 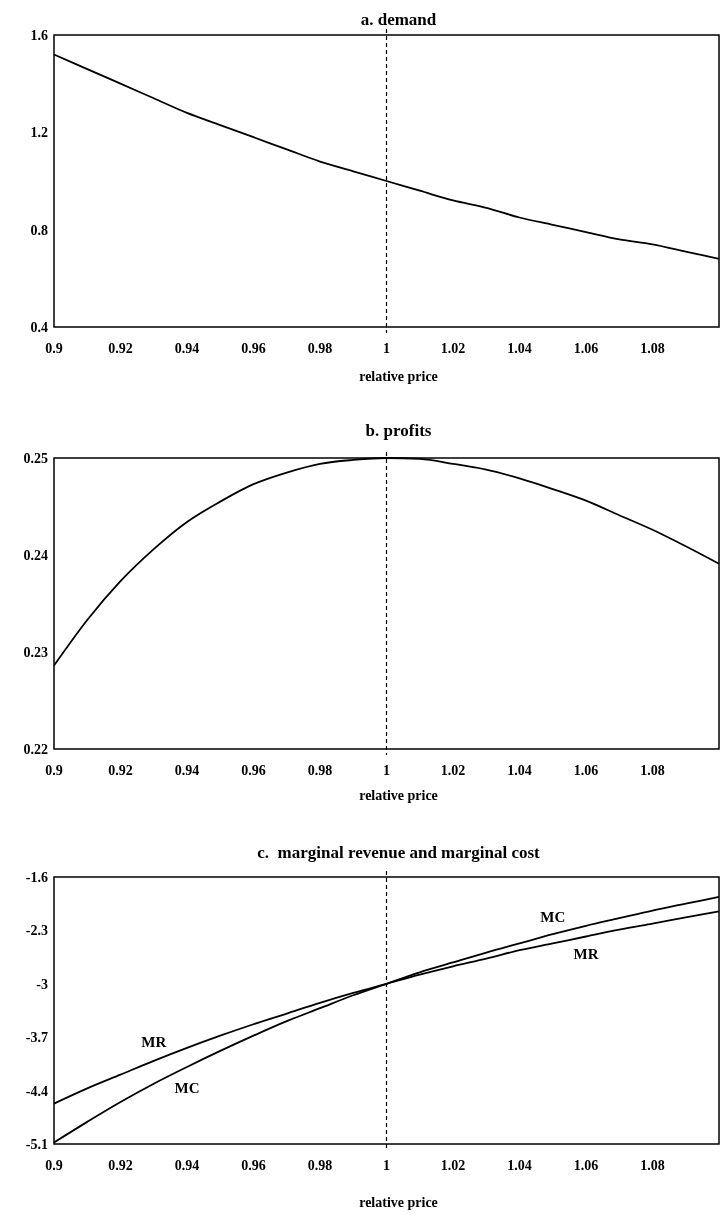 What do you see at coordinates (35, 458) in the screenshot?
I see `y-tick-label: 0.25` at bounding box center [35, 458].